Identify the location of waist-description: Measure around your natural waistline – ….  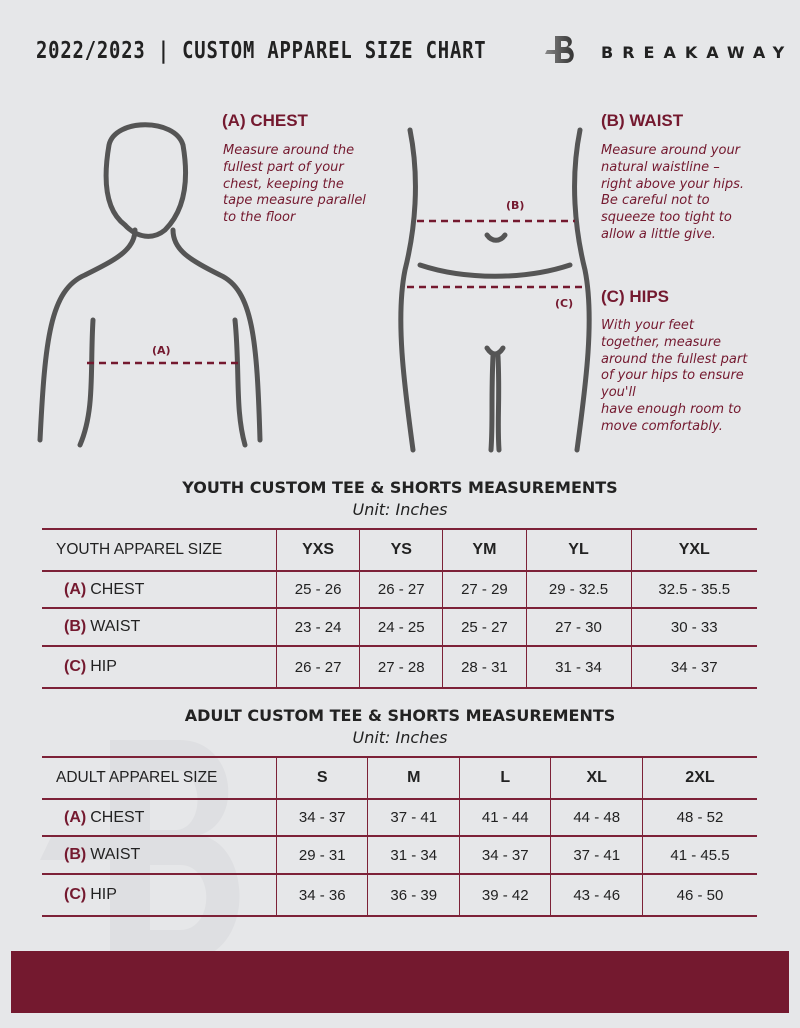
(672, 193).